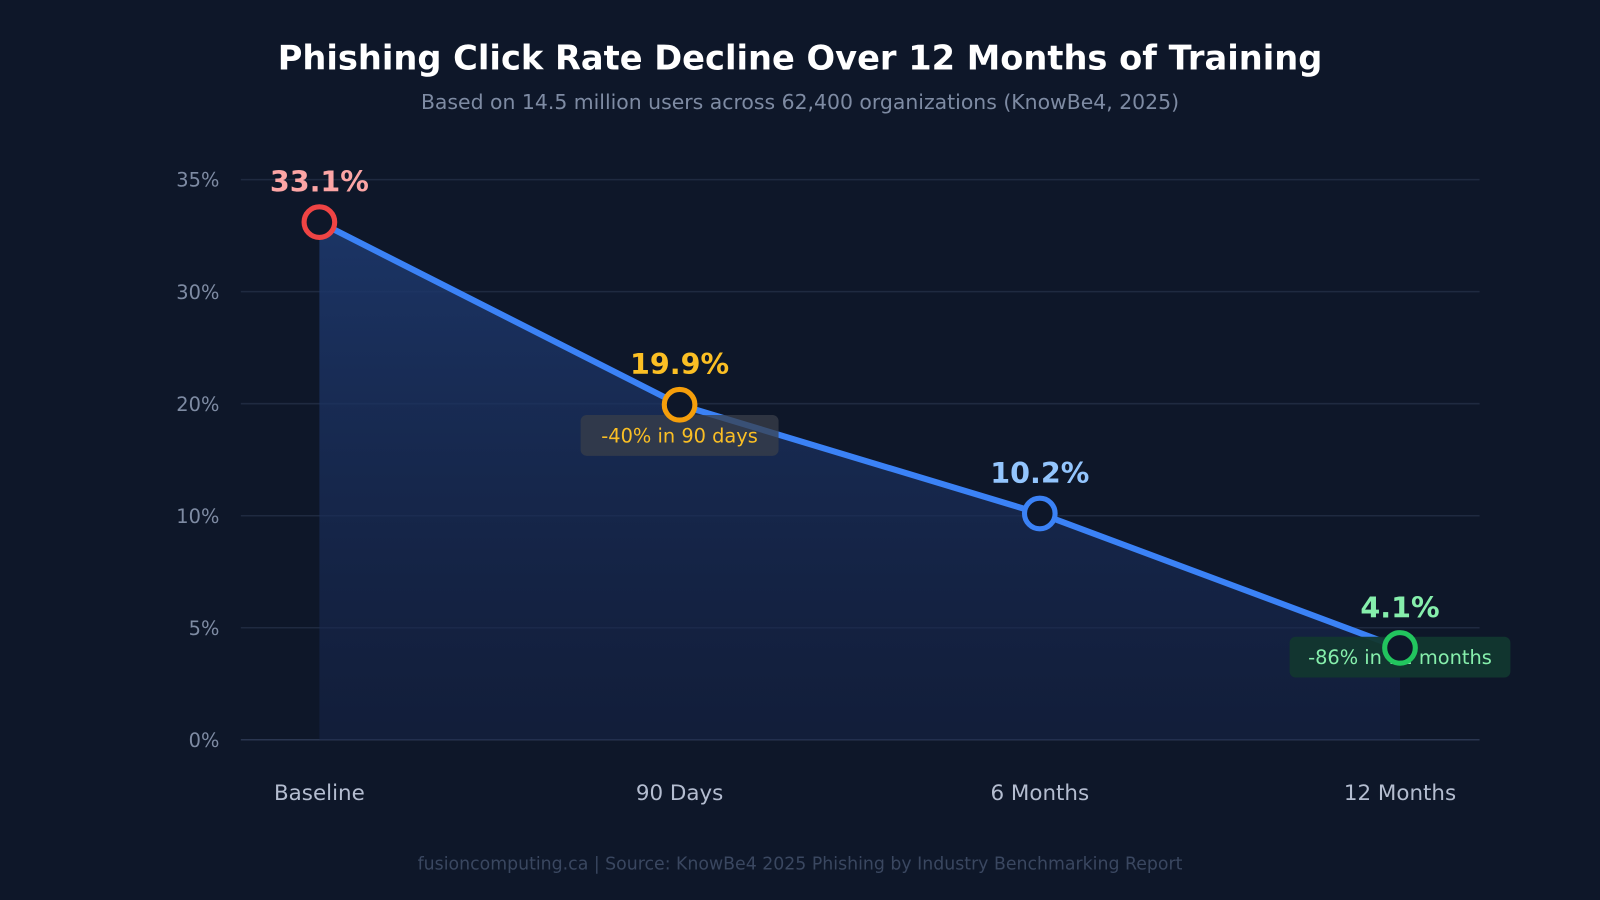 The height and width of the screenshot is (900, 1600). What do you see at coordinates (204, 740) in the screenshot?
I see `y-tick-label: 0%` at bounding box center [204, 740].